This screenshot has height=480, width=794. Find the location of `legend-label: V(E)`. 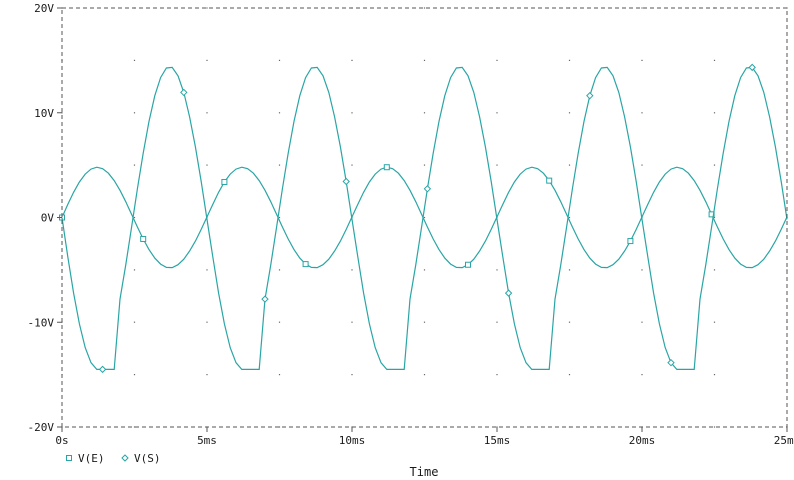

legend-label: V(E) is located at coordinates (91, 458).